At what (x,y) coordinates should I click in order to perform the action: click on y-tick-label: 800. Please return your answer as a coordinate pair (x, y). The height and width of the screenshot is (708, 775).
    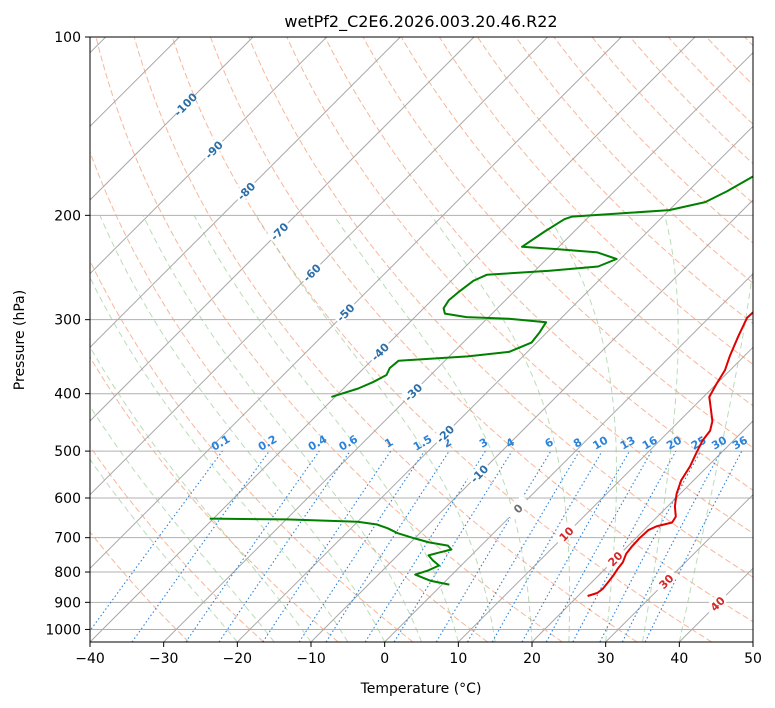
    Looking at the image, I should click on (67, 573).